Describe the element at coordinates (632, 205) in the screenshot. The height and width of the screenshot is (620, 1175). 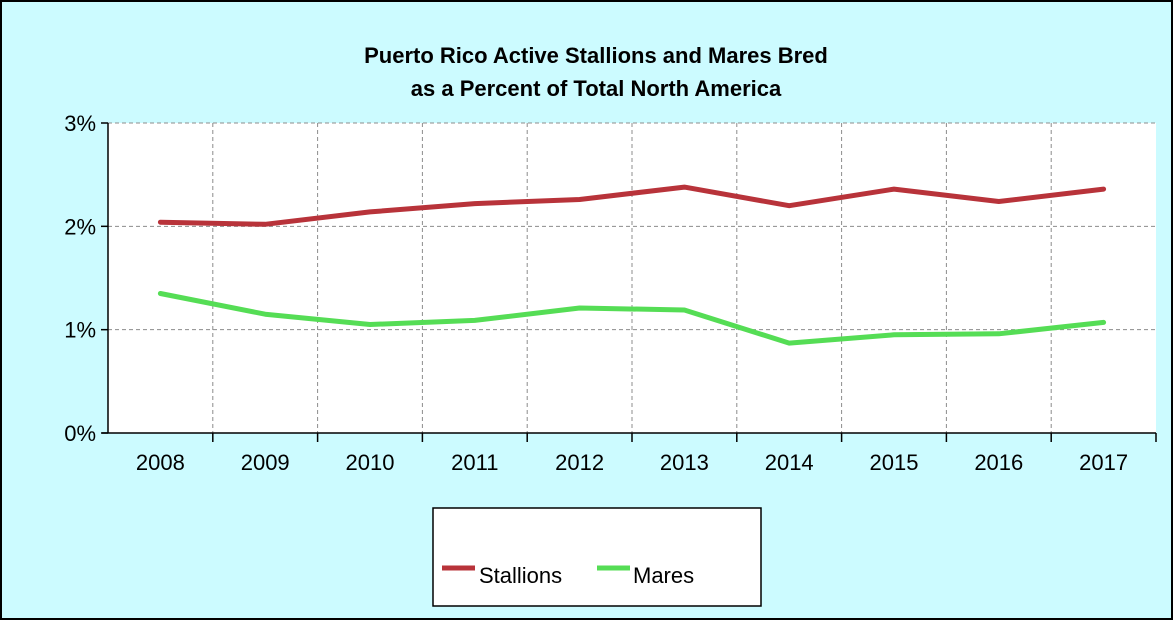
I see `series-line-stallions` at that location.